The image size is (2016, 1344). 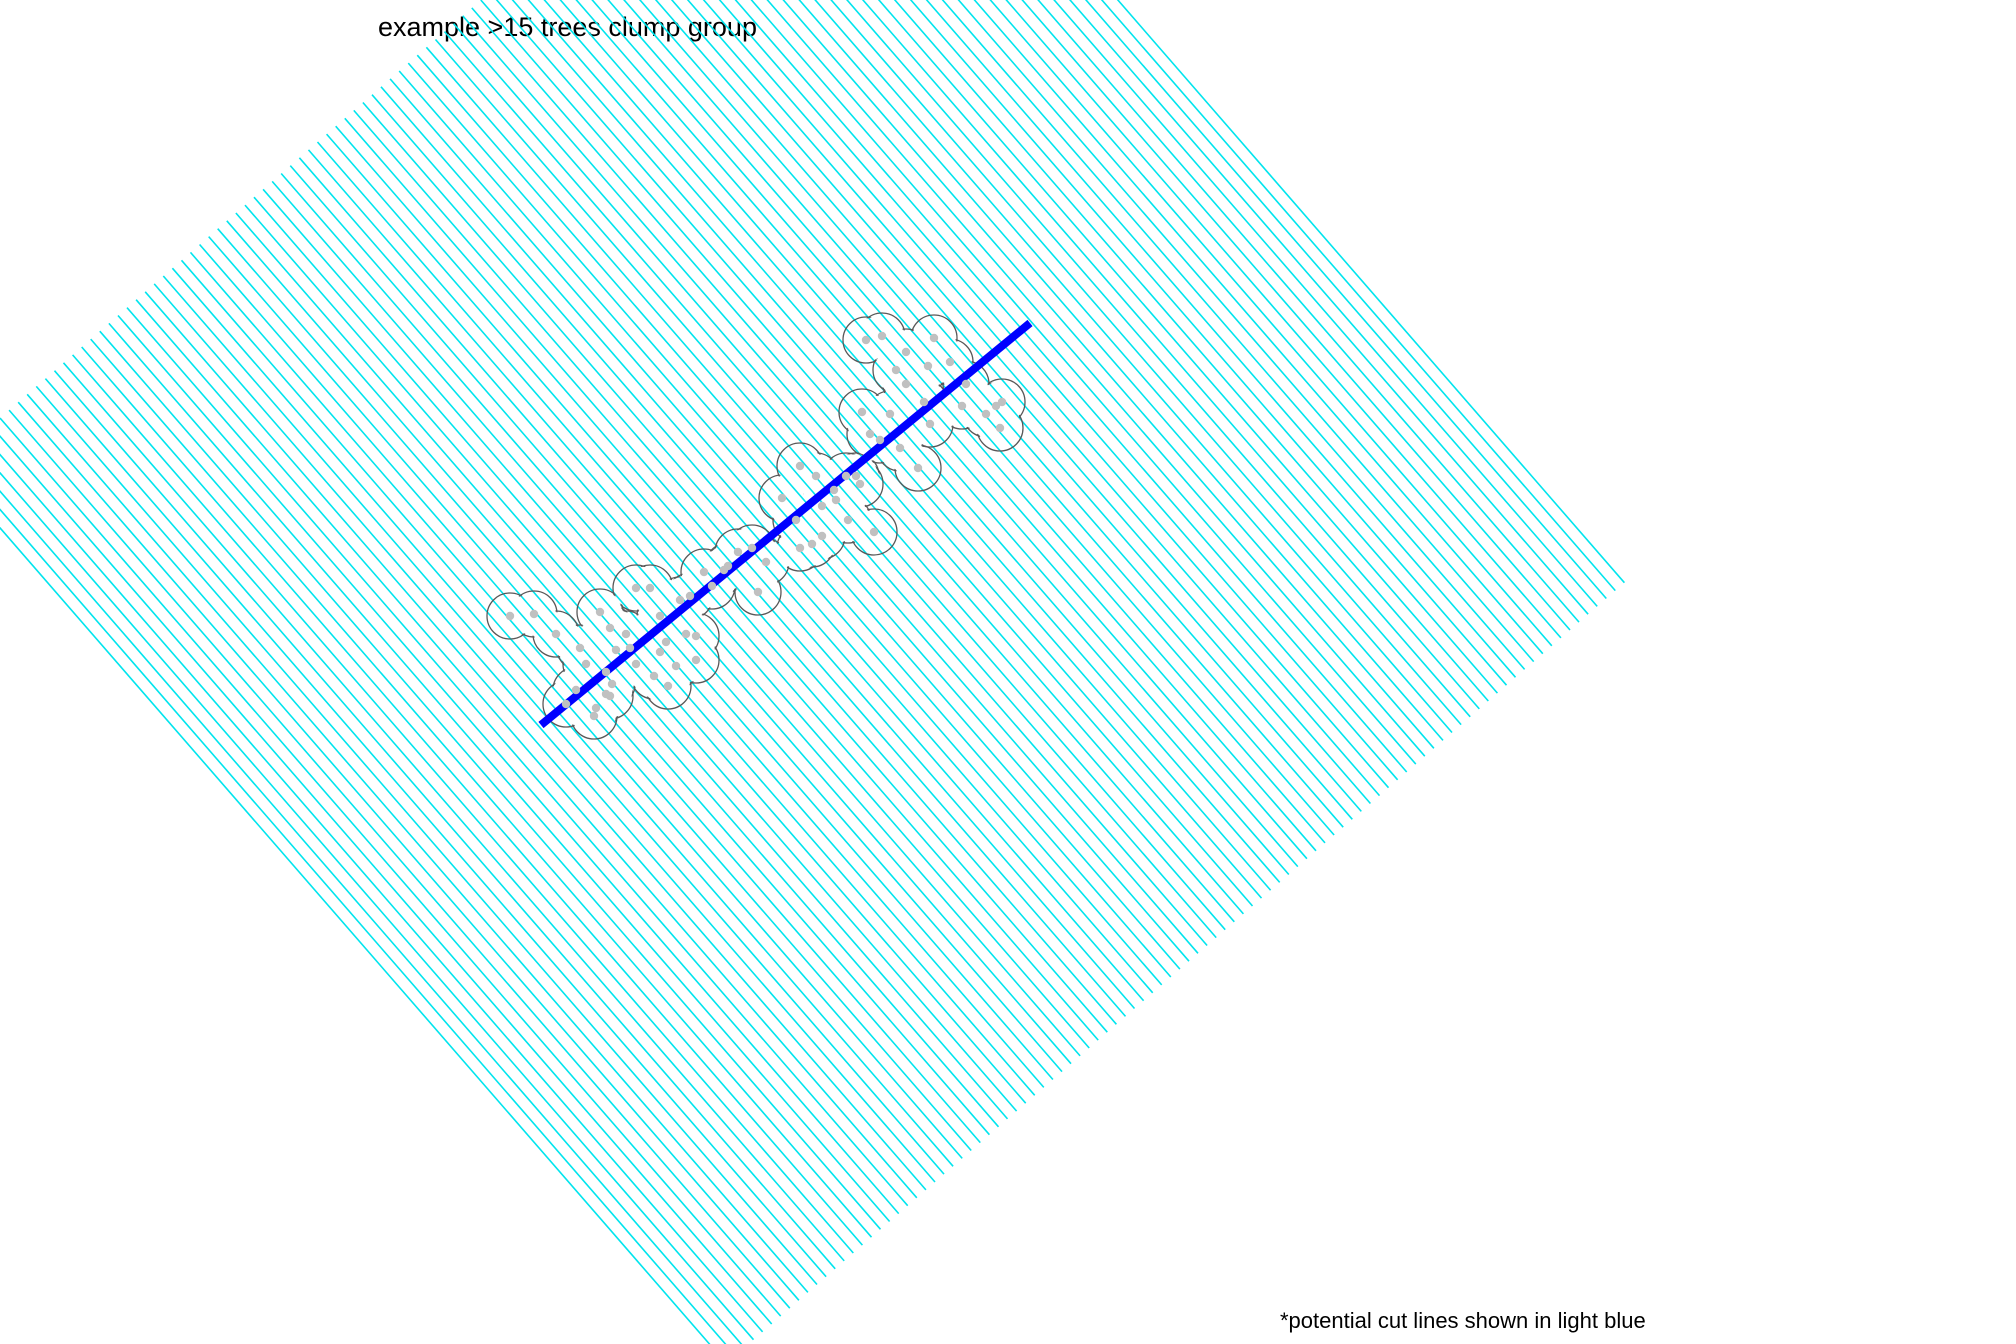 I want to click on tree-points, so click(x=756, y=526).